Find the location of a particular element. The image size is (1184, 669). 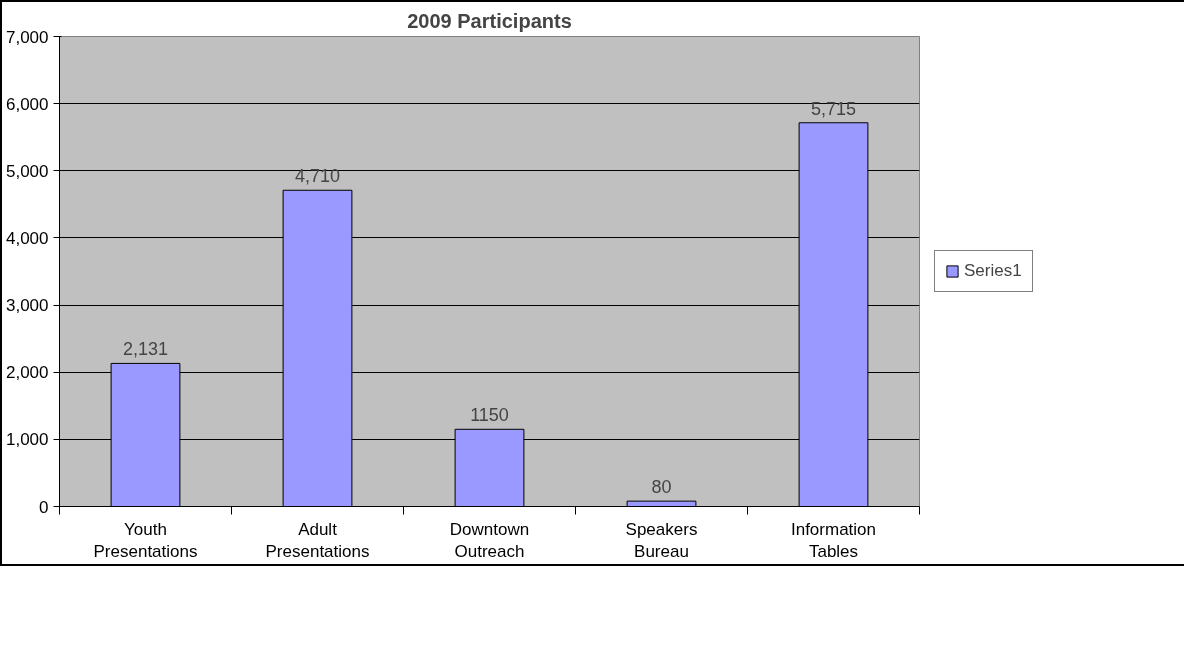

data-label: 2,131 is located at coordinates (145, 349).